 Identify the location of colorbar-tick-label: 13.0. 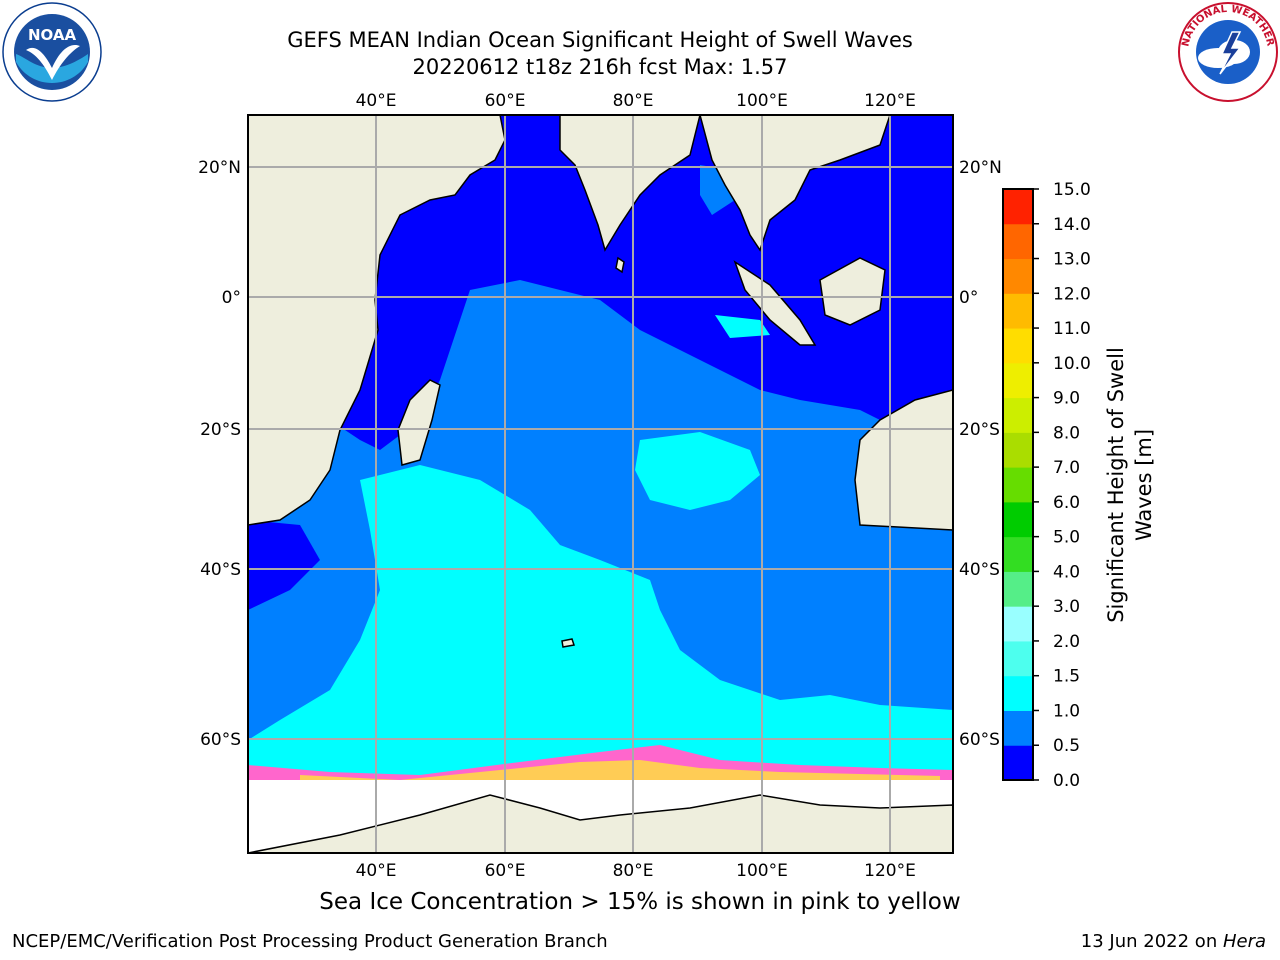
(1072, 260).